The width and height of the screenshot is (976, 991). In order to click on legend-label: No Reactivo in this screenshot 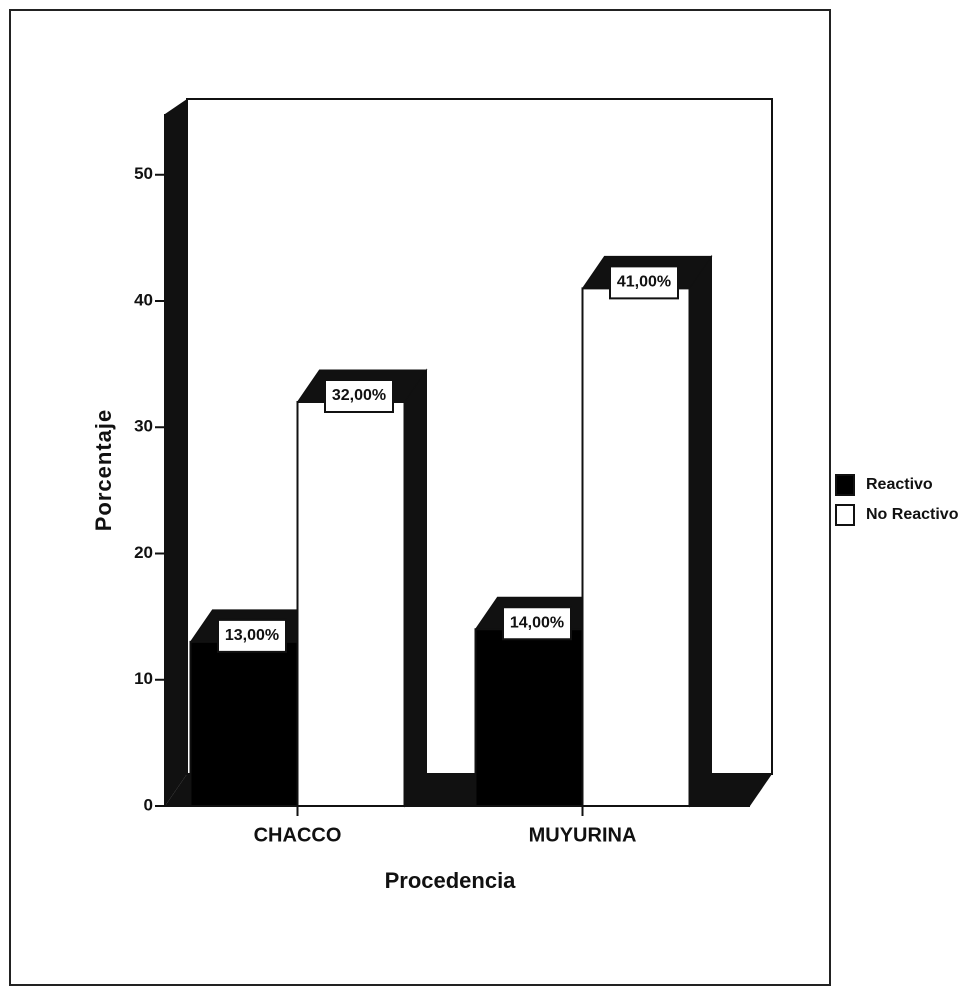, I will do `click(912, 514)`.